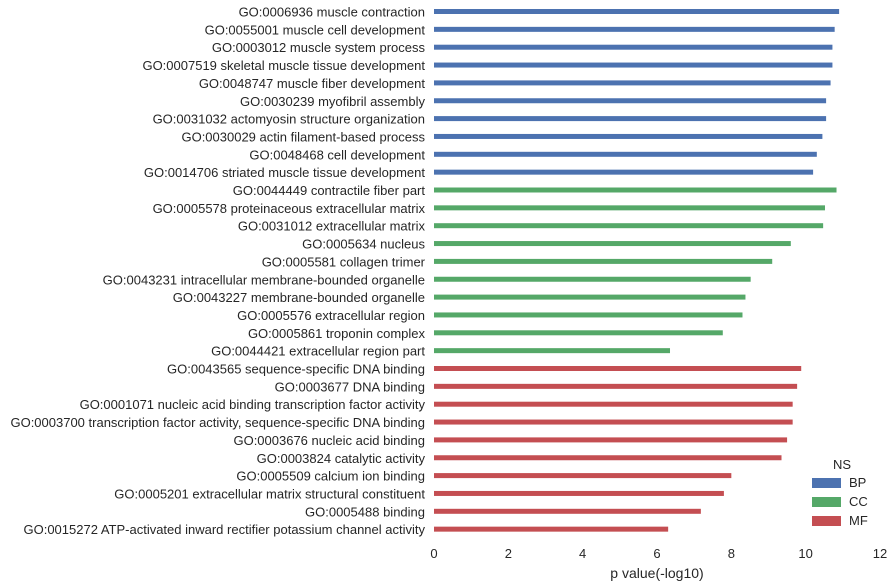 This screenshot has width=894, height=587. I want to click on x-axis: p value(-log10) 0 2 4 6 8 10 12, so click(658, 563).